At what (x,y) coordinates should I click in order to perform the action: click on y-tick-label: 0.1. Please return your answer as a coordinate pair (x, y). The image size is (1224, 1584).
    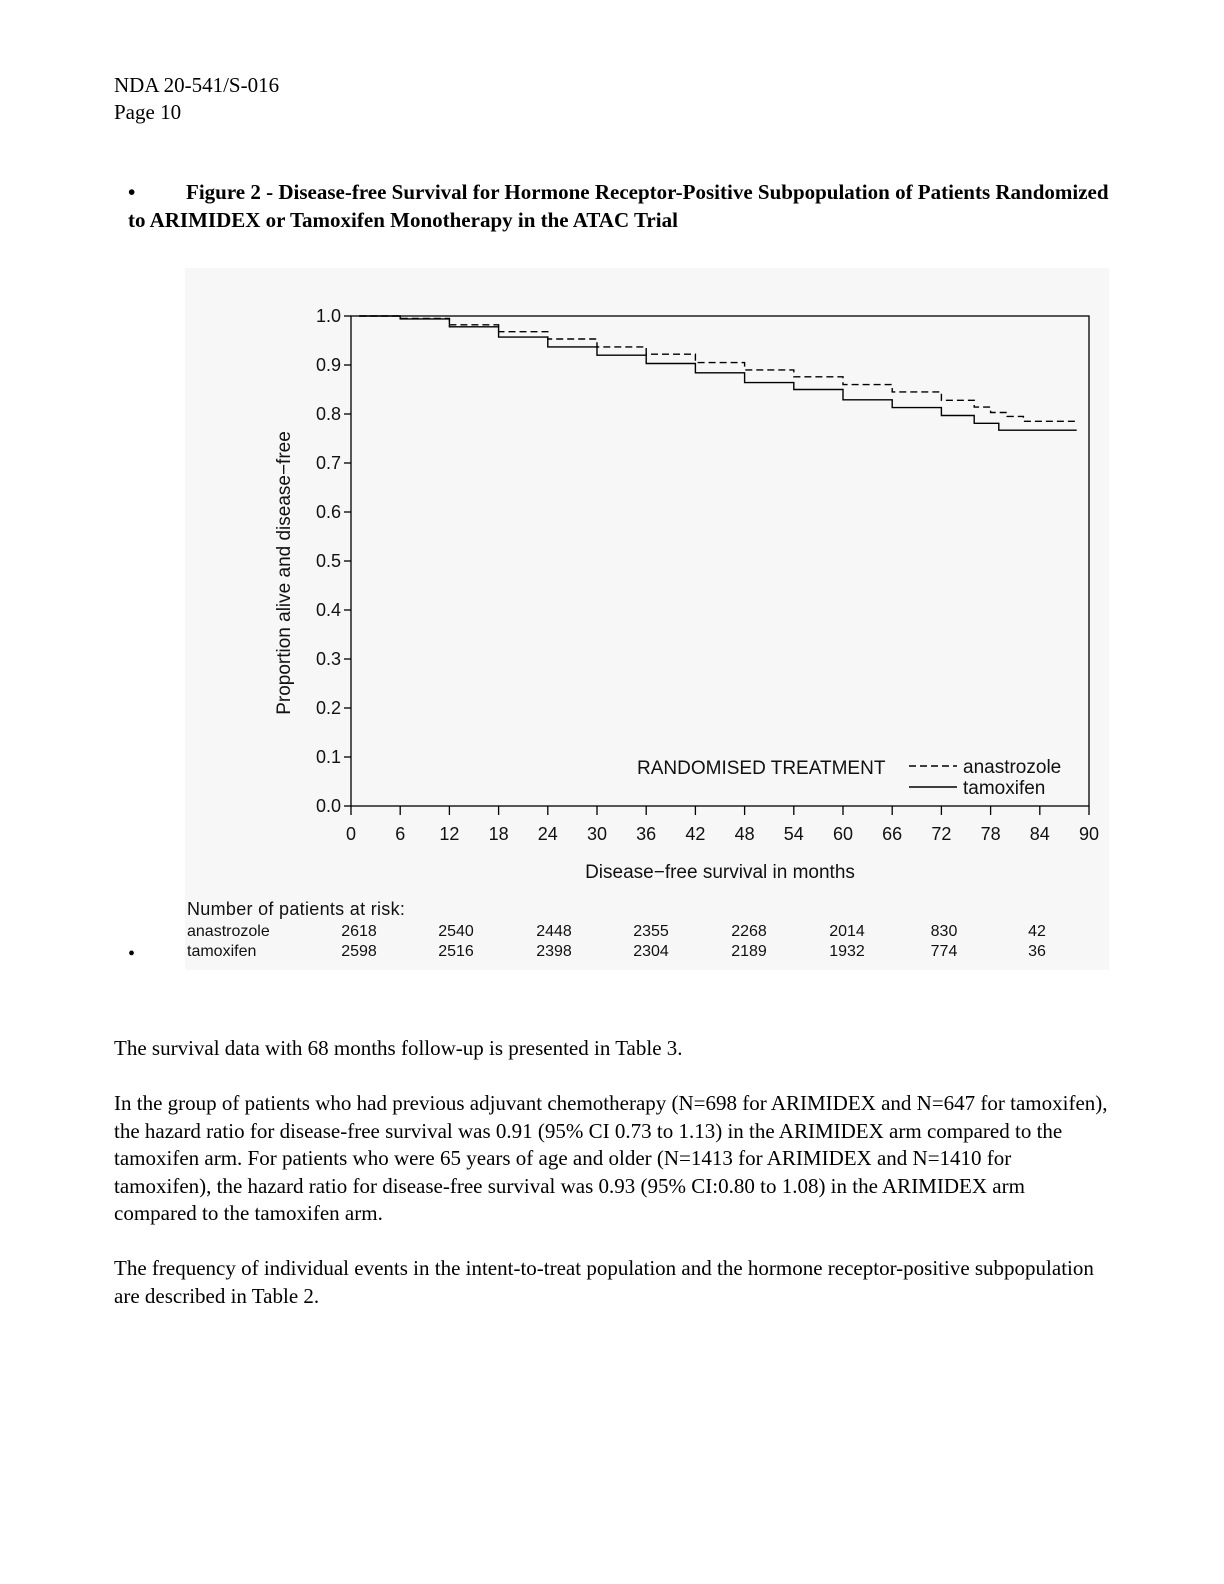
    Looking at the image, I should click on (328, 757).